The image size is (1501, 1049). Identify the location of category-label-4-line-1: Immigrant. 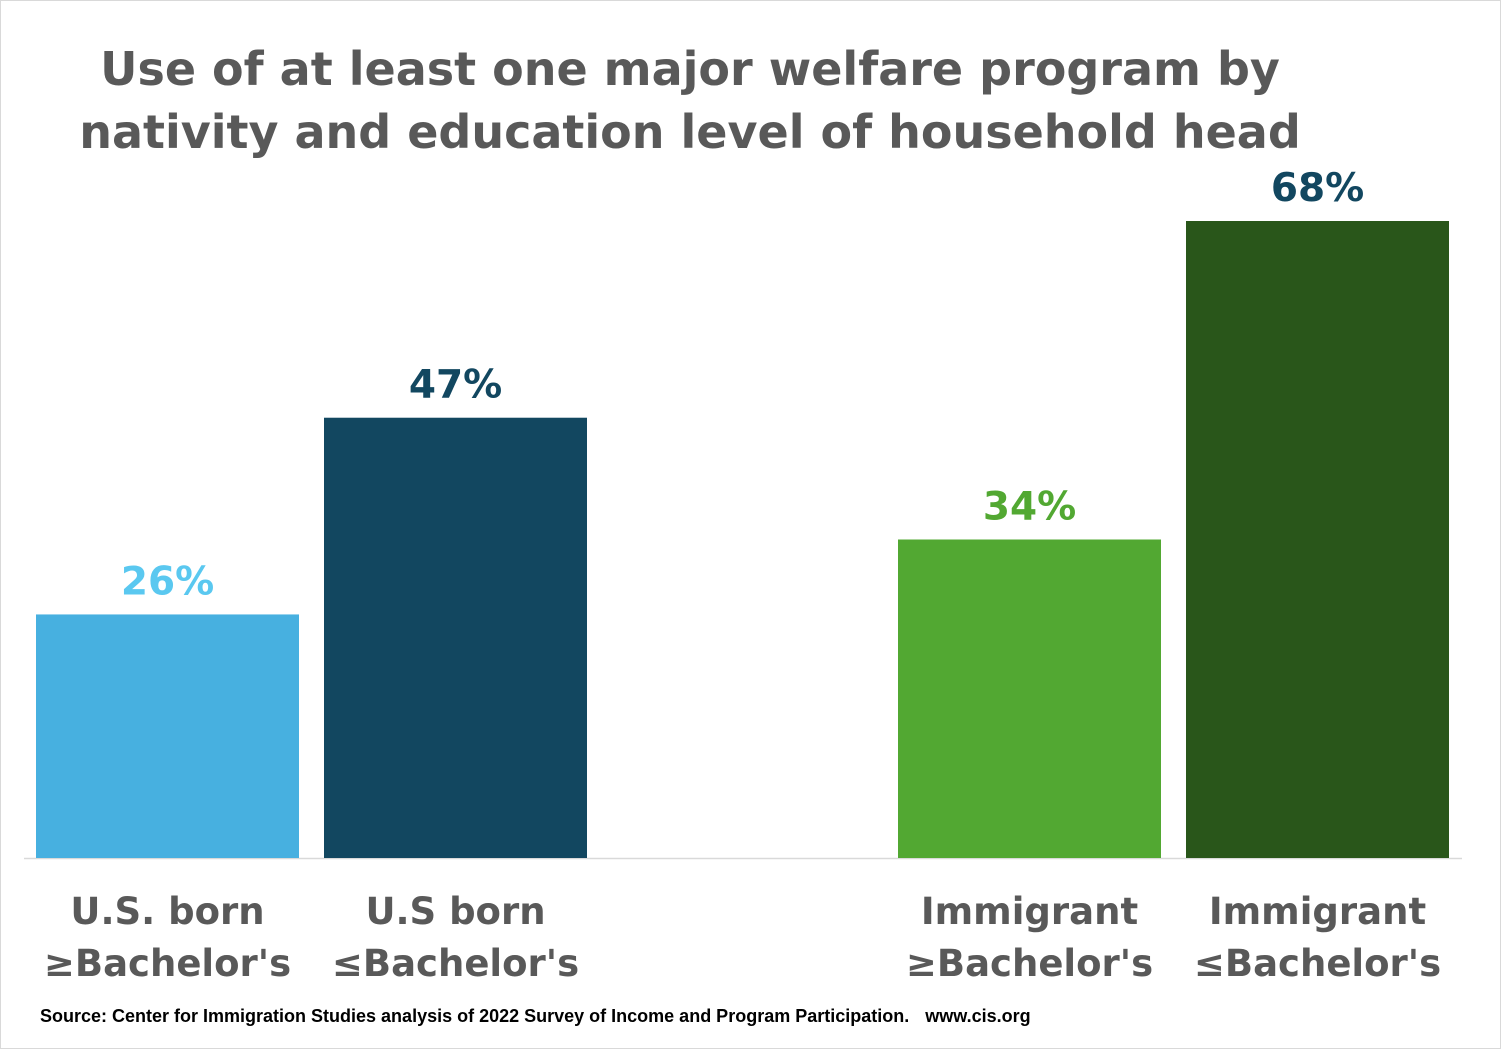
(1317, 911).